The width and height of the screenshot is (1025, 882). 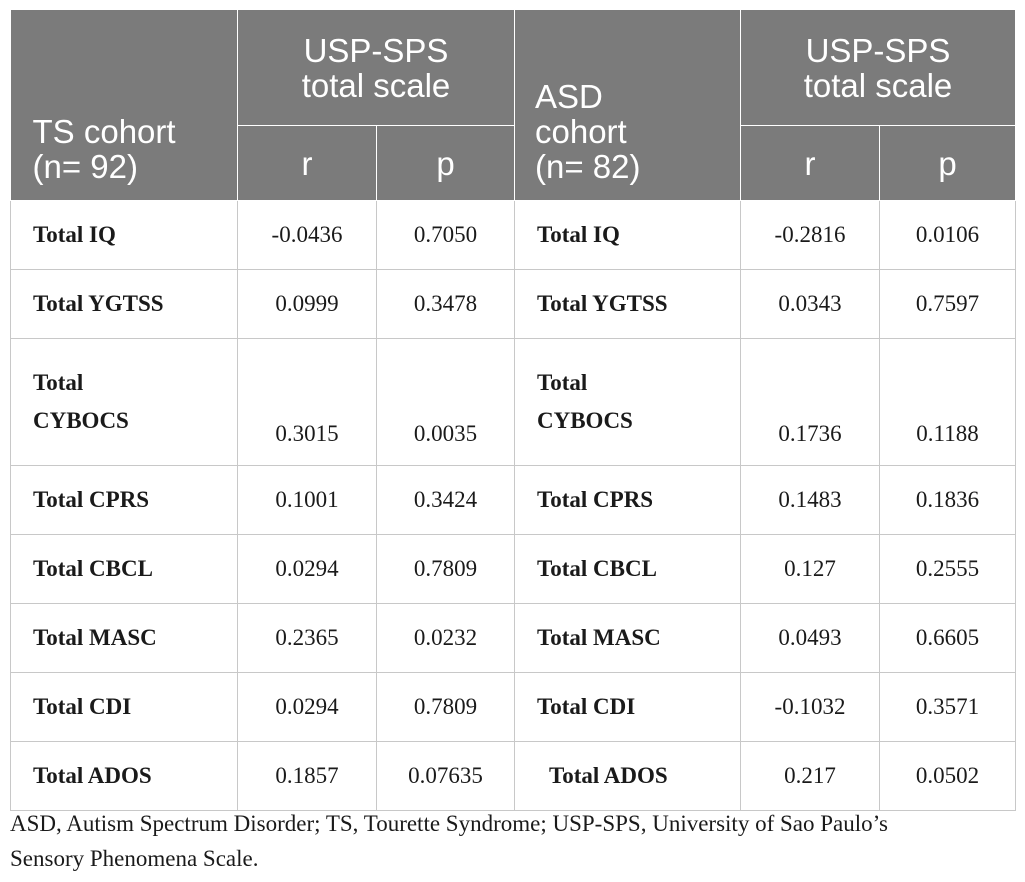 I want to click on asd-p-value: 0.0106, so click(x=947, y=235).